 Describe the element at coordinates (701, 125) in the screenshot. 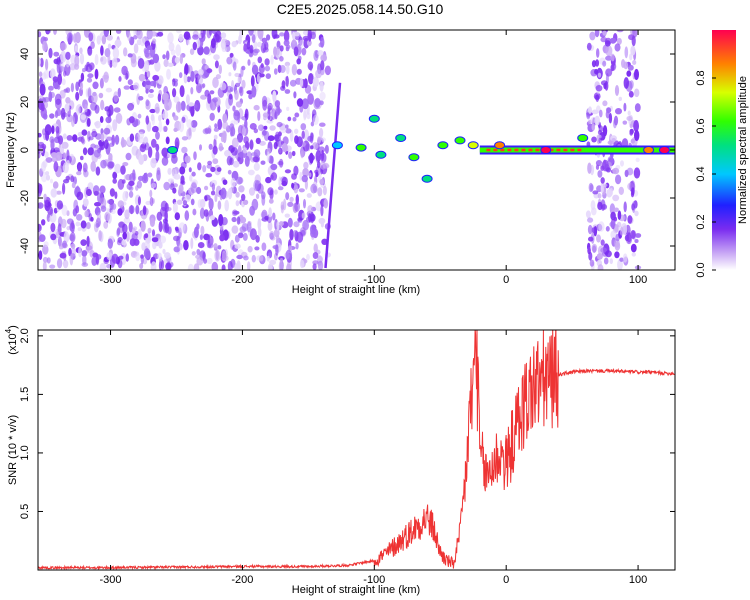

I see `colorbar-tick-label: 0.6` at that location.